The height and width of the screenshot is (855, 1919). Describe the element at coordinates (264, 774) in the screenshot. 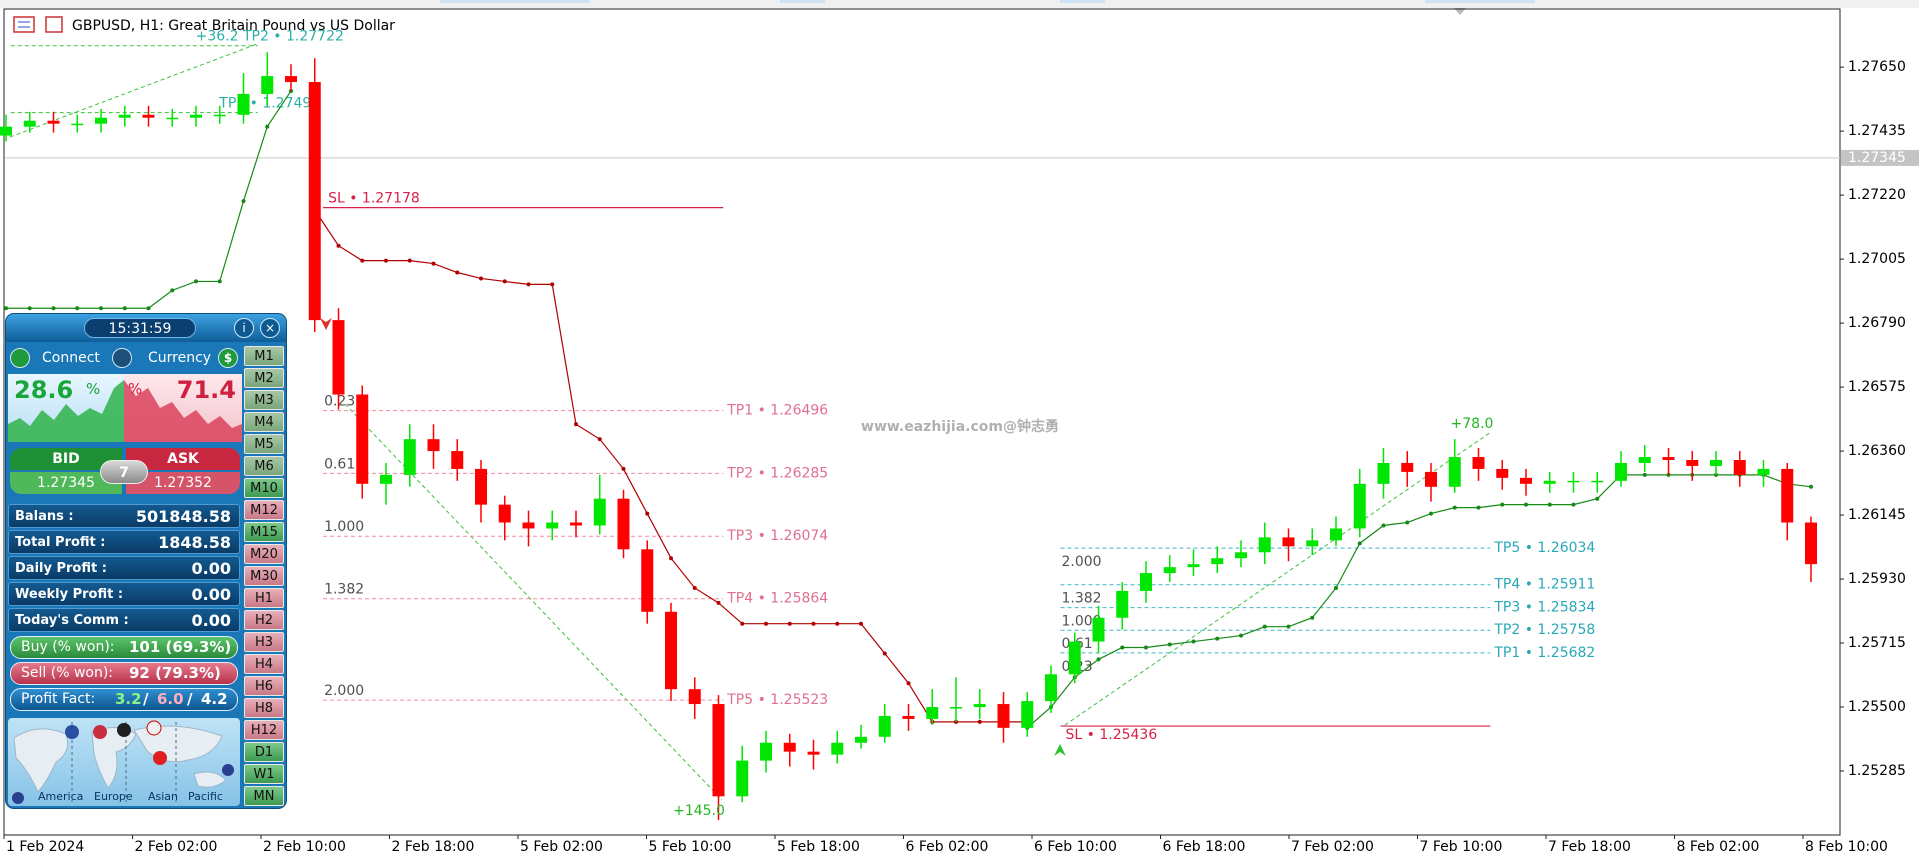

I see `timeframe-button: W1` at that location.